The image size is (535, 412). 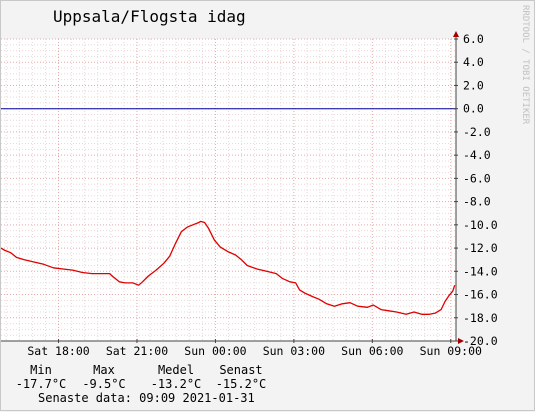 I want to click on y-tick-label: -18.0, so click(x=480, y=318).